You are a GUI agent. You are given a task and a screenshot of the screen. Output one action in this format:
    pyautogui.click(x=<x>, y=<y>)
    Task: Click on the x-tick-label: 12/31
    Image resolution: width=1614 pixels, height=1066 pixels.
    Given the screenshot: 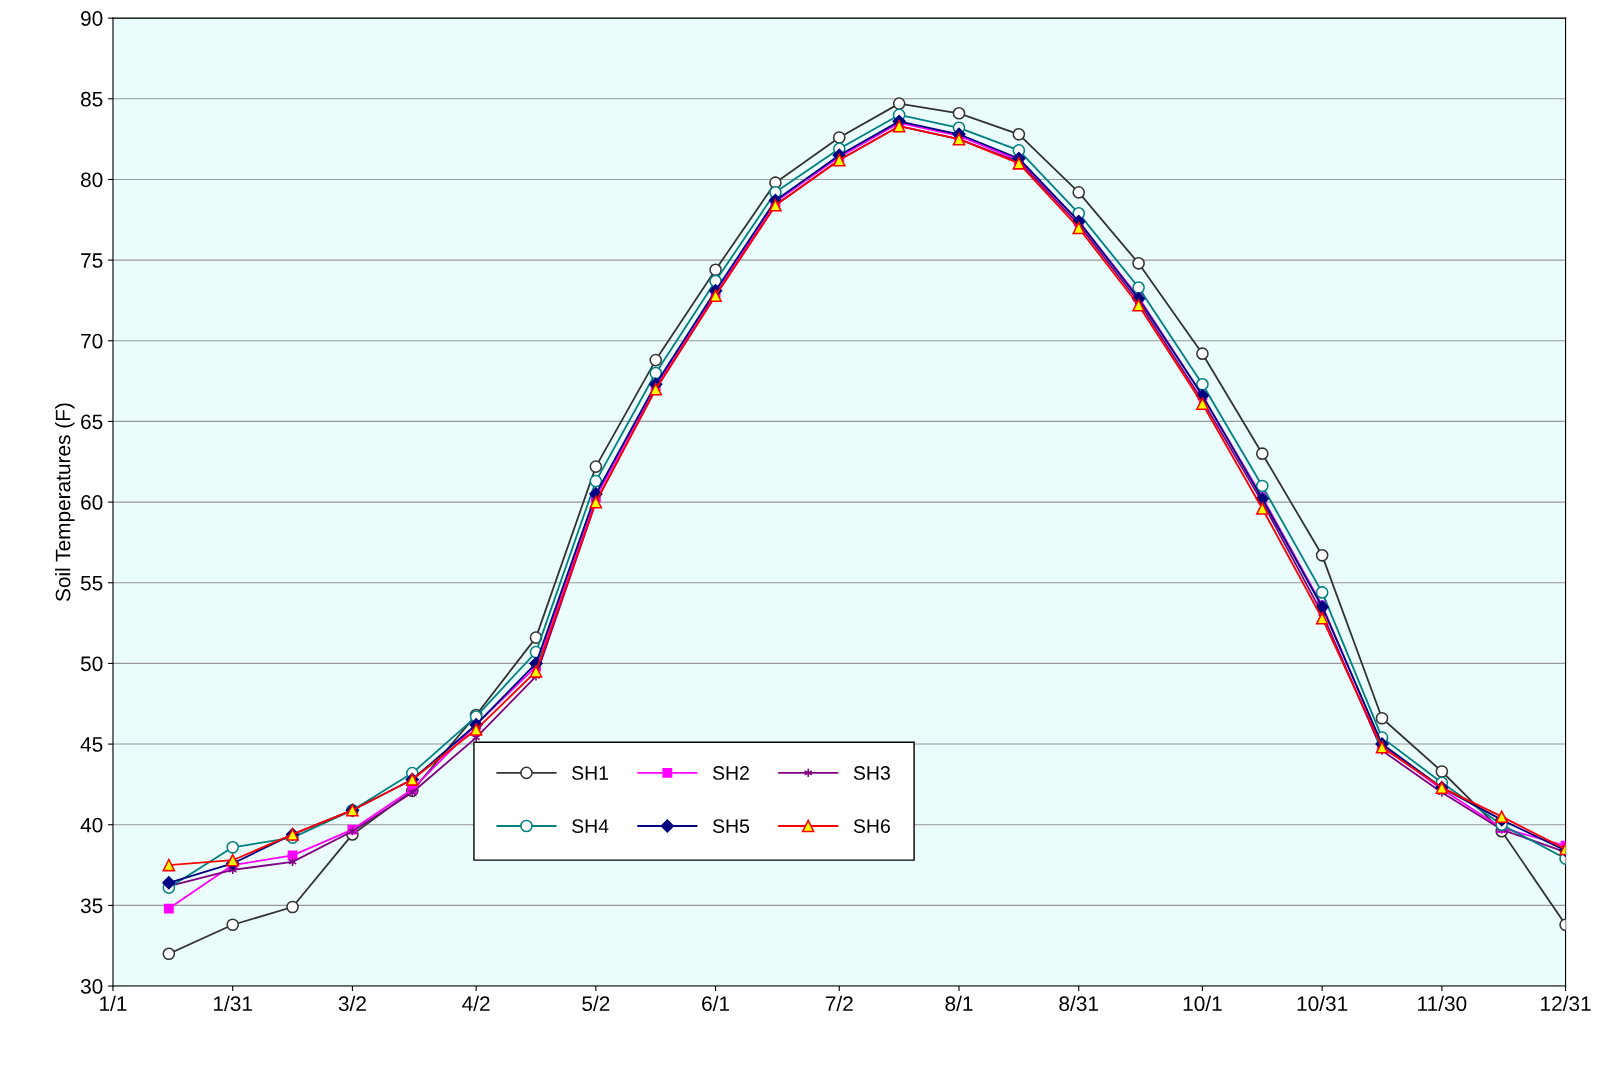 What is the action you would take?
    pyautogui.click(x=1566, y=1003)
    